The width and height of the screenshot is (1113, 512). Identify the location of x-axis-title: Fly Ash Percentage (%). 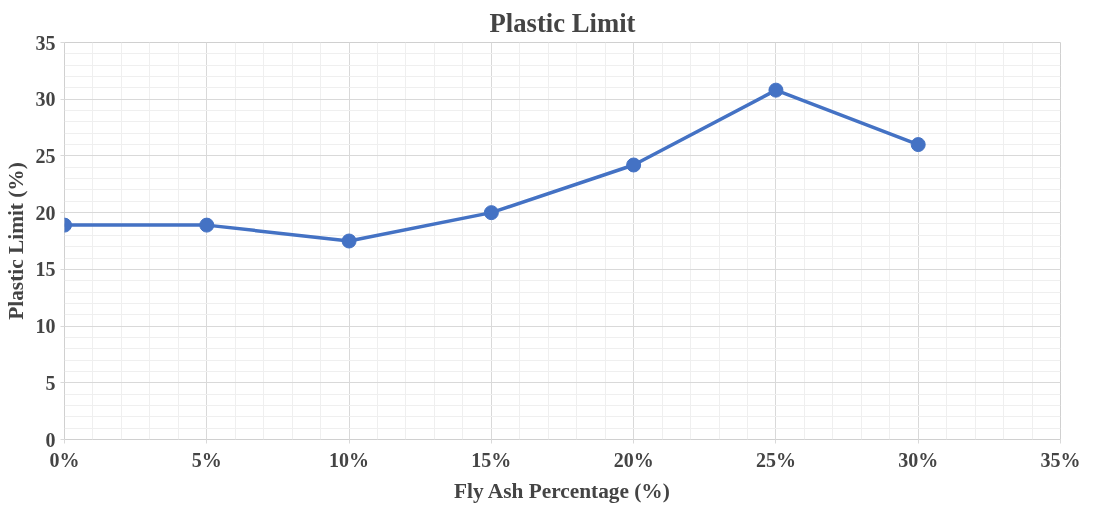
(562, 490).